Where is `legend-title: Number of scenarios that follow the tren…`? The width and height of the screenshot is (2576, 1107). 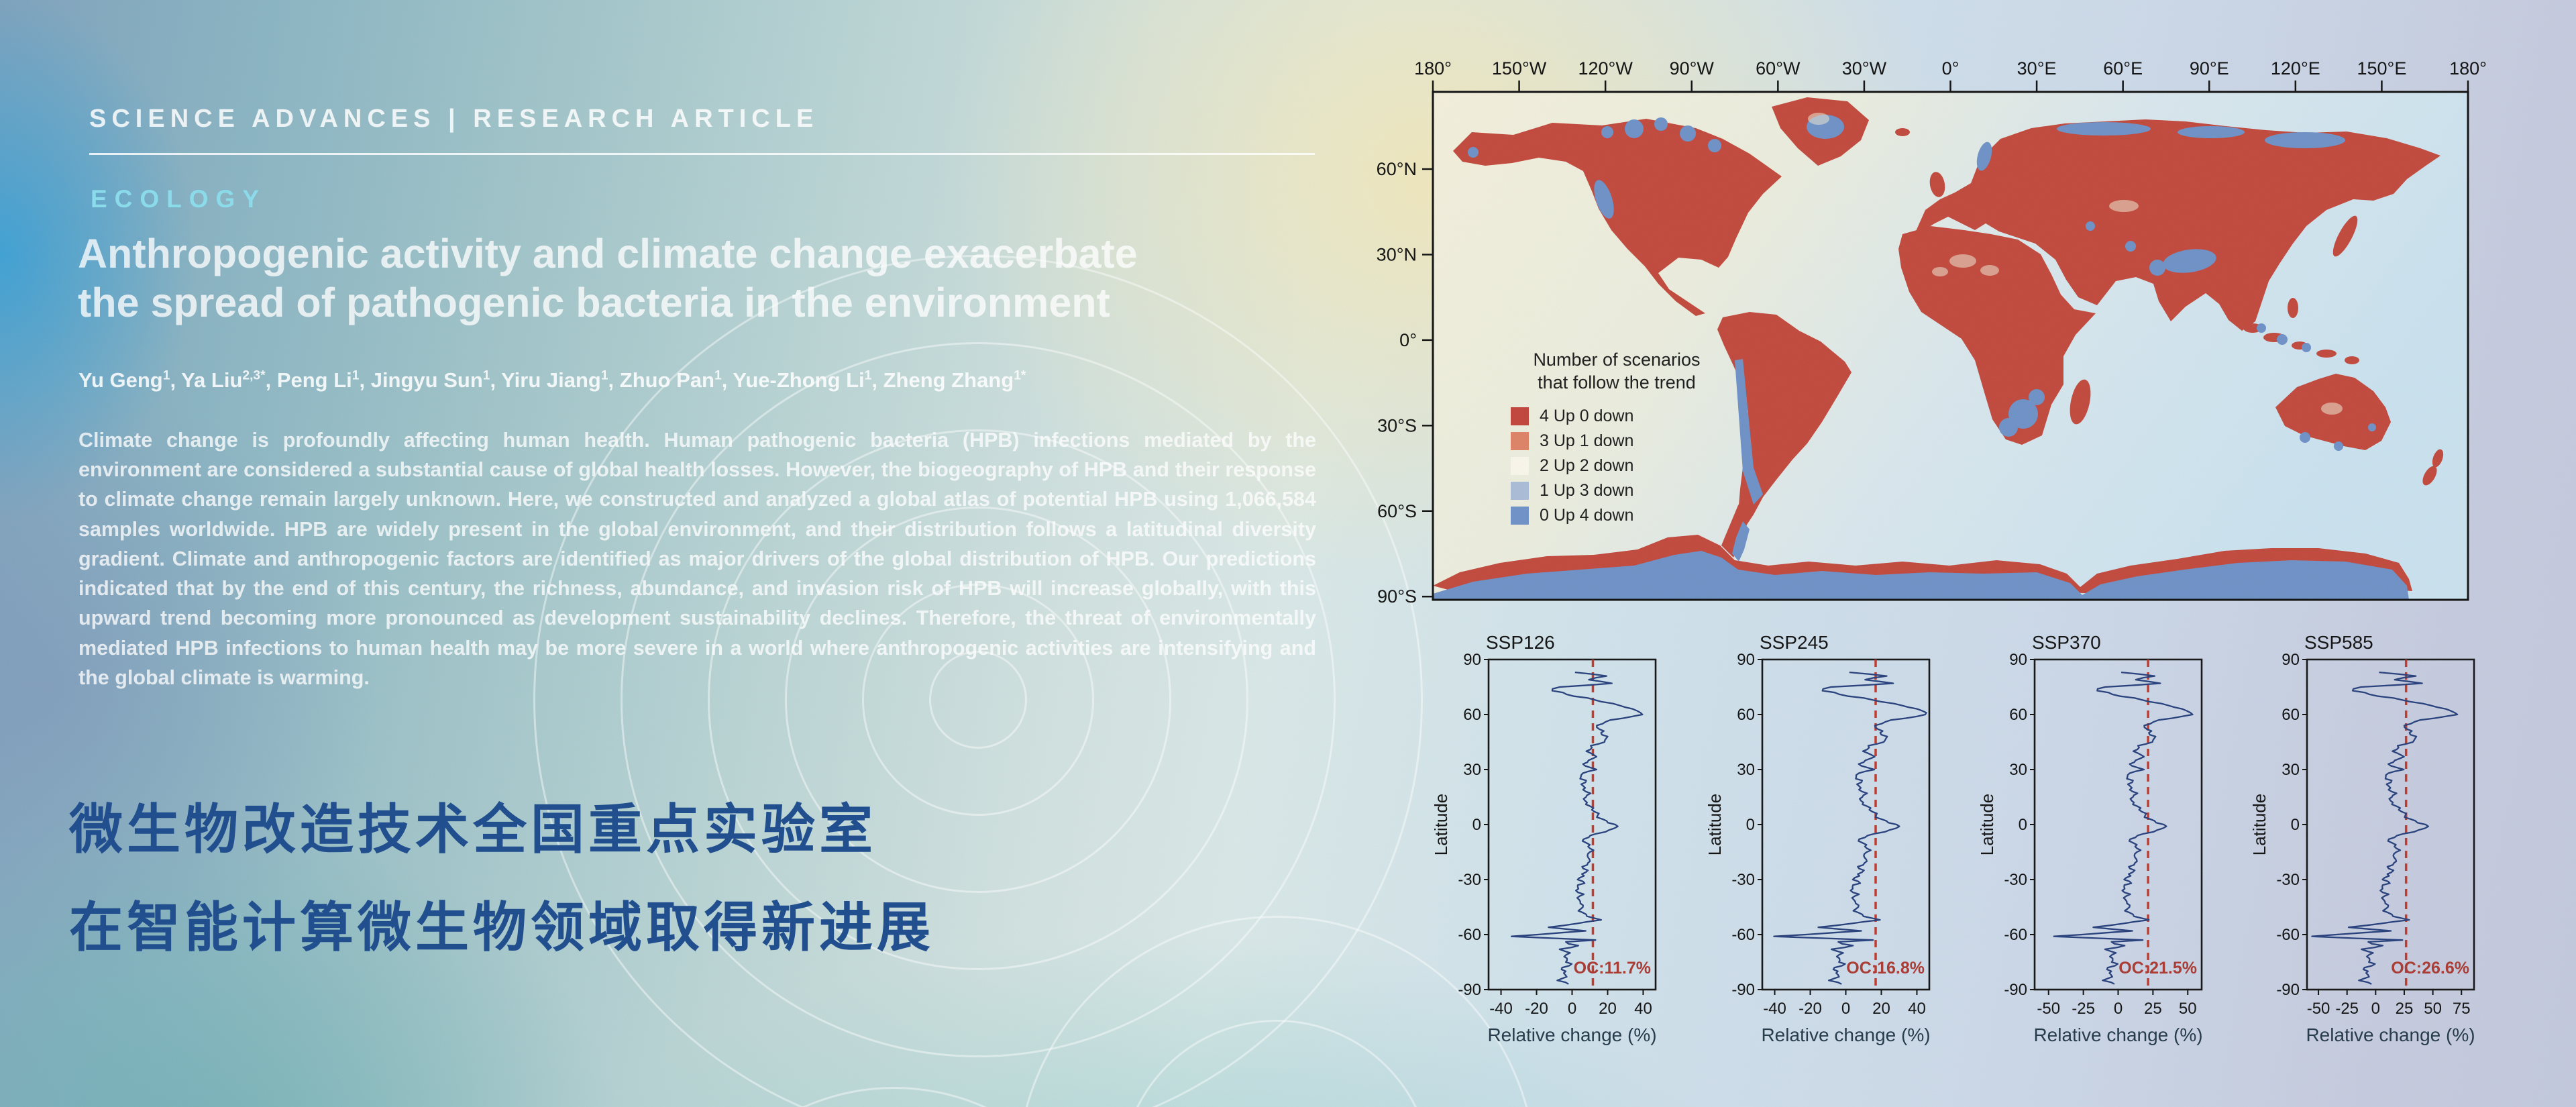 legend-title: Number of scenarios that follow the tren… is located at coordinates (1617, 371).